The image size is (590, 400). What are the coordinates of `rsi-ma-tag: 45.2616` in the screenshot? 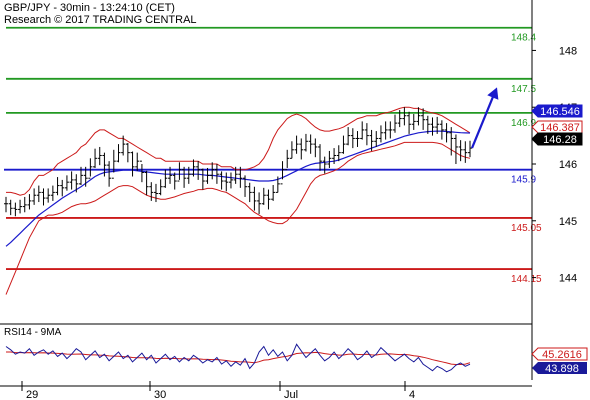 It's located at (562, 355).